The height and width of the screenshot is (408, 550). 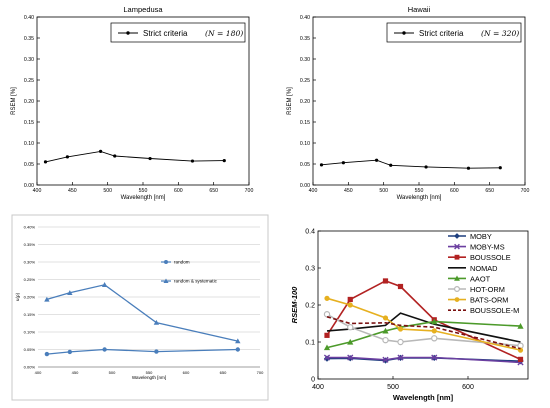 What do you see at coordinates (75, 372) in the screenshot?
I see `chart-2-x-tick-label: 450` at bounding box center [75, 372].